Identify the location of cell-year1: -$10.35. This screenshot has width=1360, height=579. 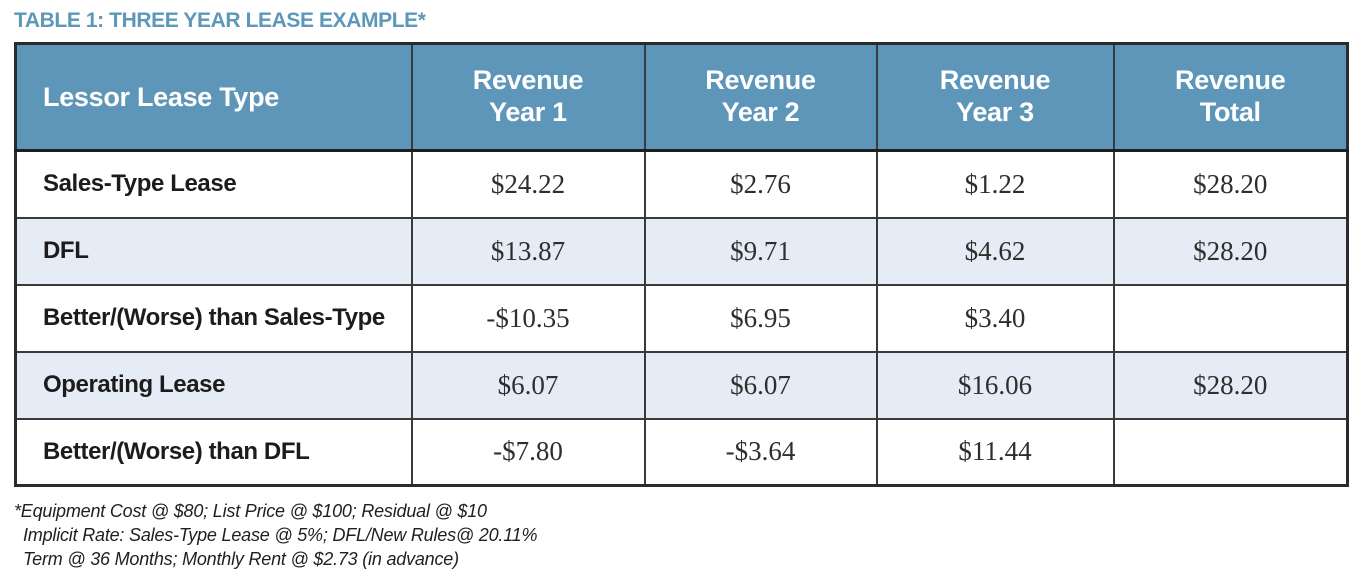
(528, 318).